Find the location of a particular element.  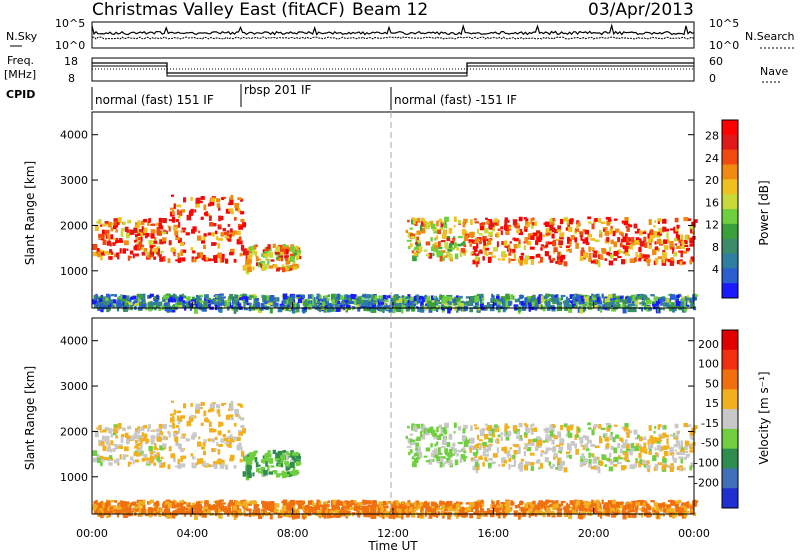

colorbar-tick-label: -50 is located at coordinates (710, 443).